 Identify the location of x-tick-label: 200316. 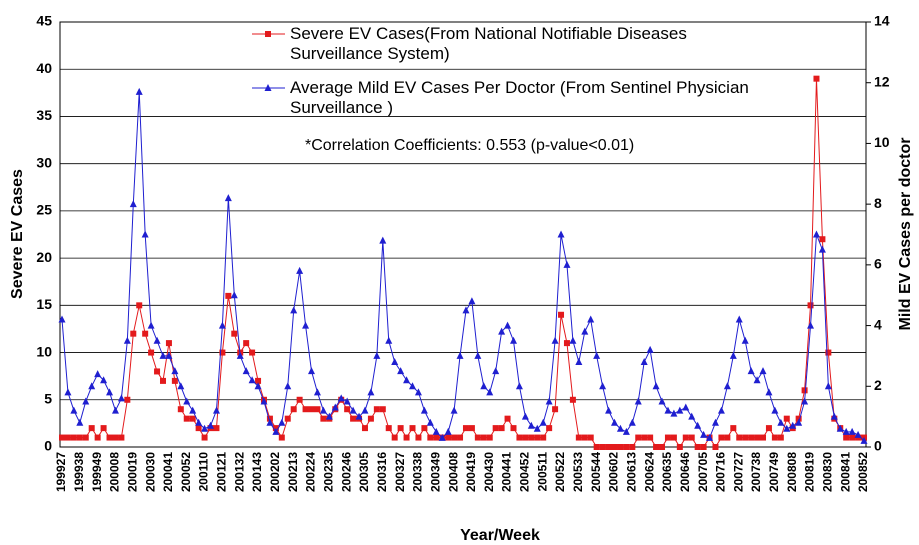
(382, 472).